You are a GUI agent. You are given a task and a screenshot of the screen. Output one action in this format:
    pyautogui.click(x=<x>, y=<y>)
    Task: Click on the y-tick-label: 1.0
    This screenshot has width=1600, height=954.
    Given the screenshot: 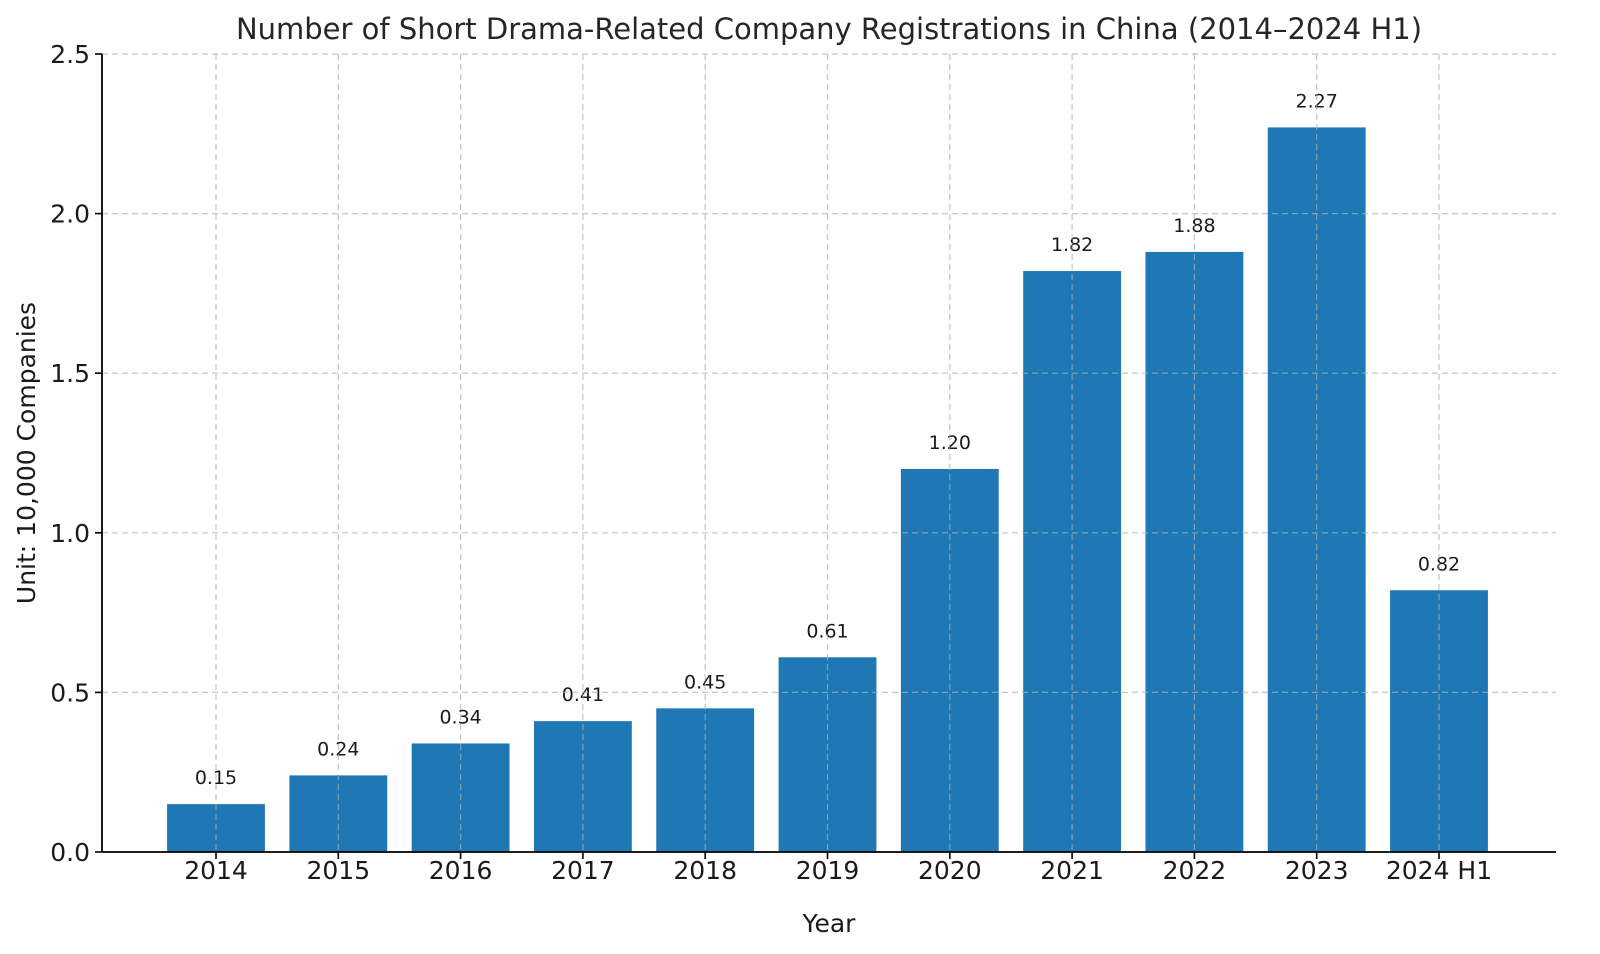 What is the action you would take?
    pyautogui.click(x=70, y=533)
    